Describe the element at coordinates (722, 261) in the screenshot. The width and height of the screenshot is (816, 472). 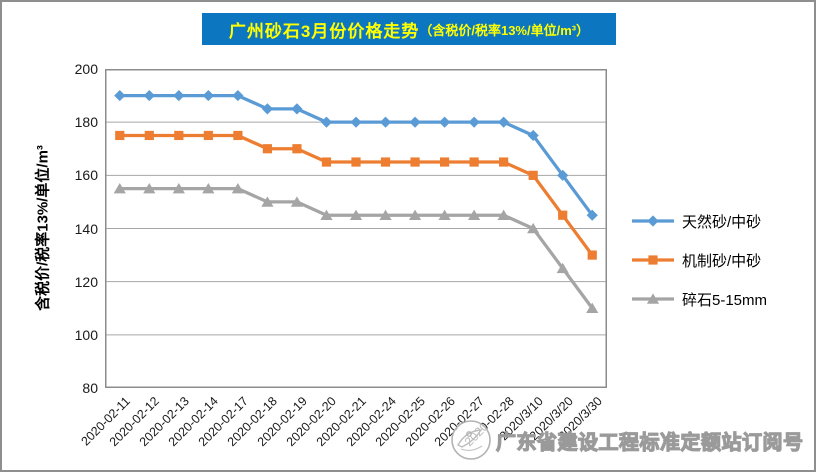
I see `legend-label: 机制砂/中砂` at that location.